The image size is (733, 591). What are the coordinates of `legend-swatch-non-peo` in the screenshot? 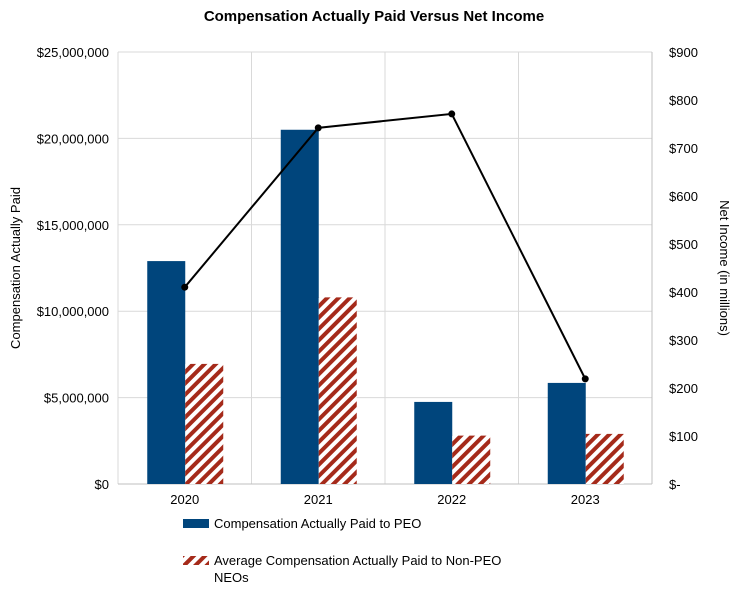 It's located at (196, 560).